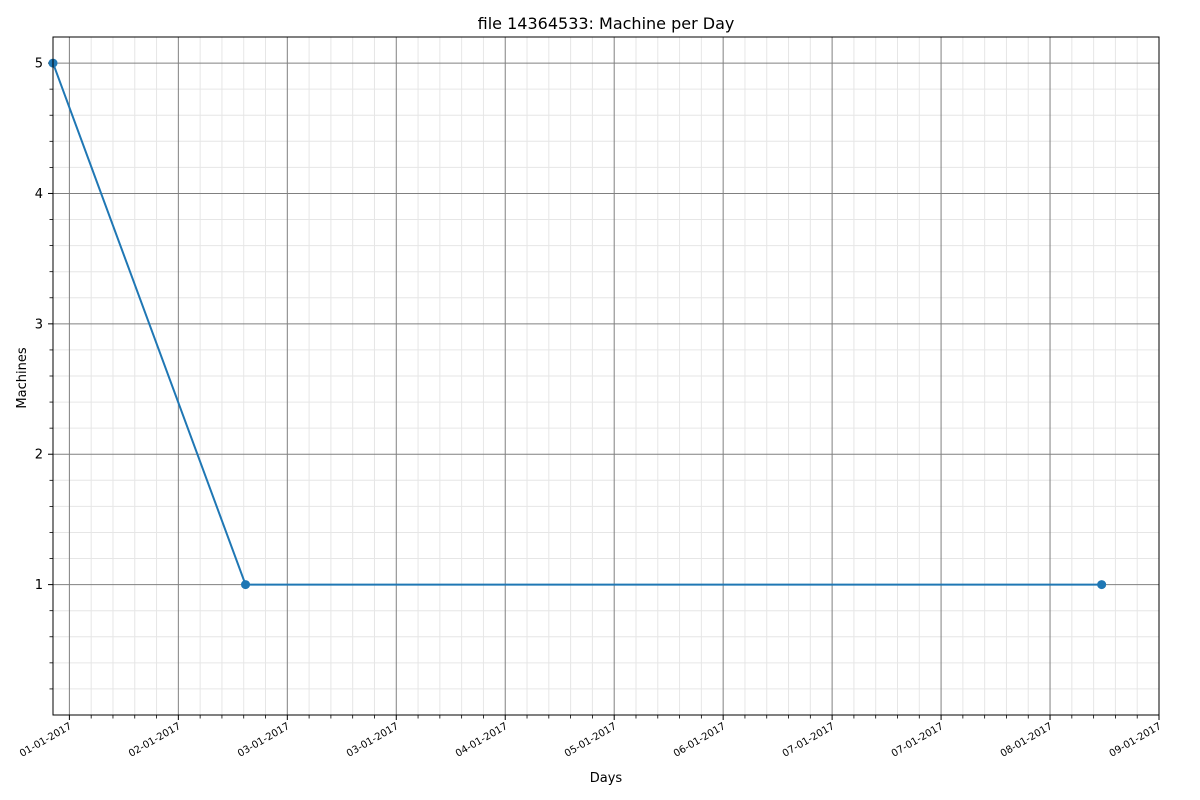  What do you see at coordinates (39, 585) in the screenshot?
I see `y-tick-label: 1` at bounding box center [39, 585].